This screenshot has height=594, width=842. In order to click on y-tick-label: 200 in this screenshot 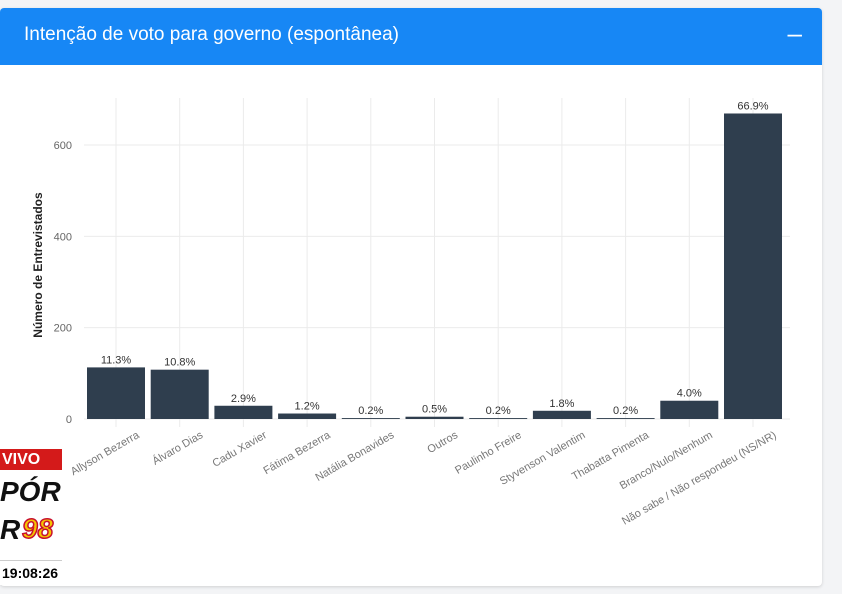, I will do `click(63, 329)`.